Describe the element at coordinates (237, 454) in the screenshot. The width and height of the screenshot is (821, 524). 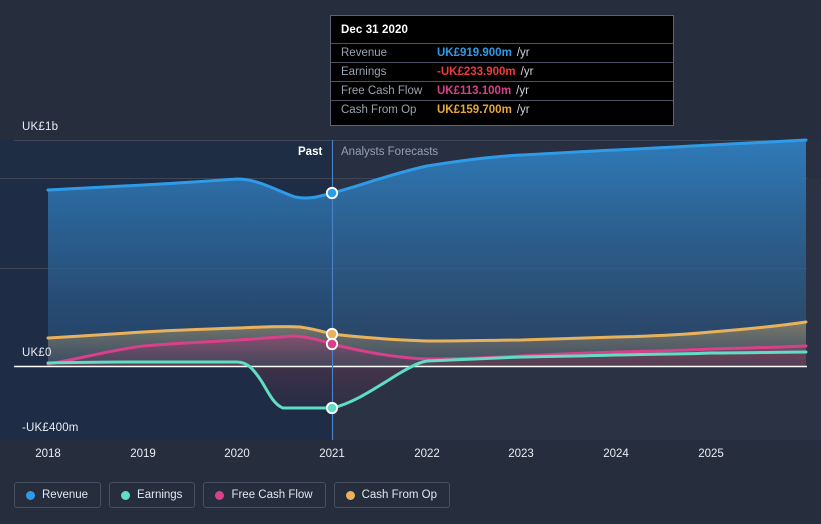
I see `x-axis-label-2020: 2020` at that location.